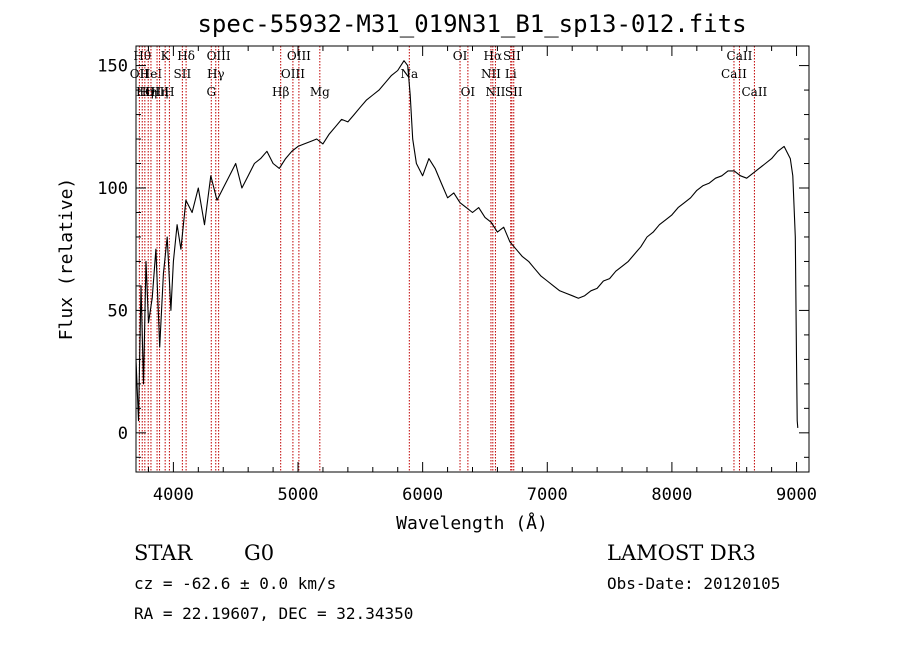 Image resolution: width=900 pixels, height=654 pixels. I want to click on y-tick-label-3: 150, so click(112, 67).